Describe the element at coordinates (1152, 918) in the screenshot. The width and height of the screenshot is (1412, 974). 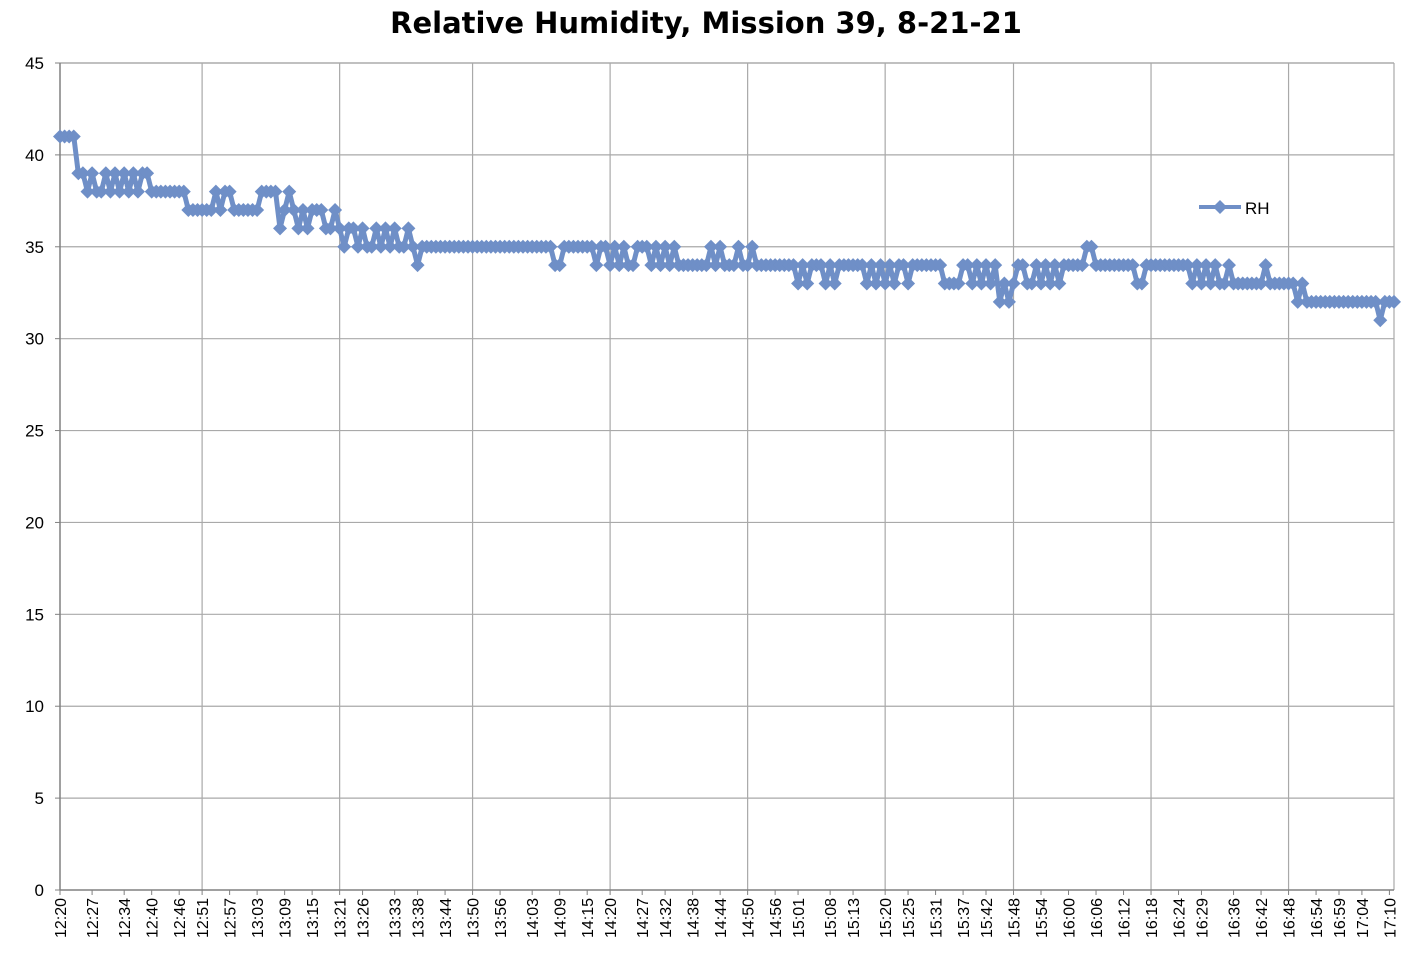
I see `x-tick-label: 16:18` at that location.